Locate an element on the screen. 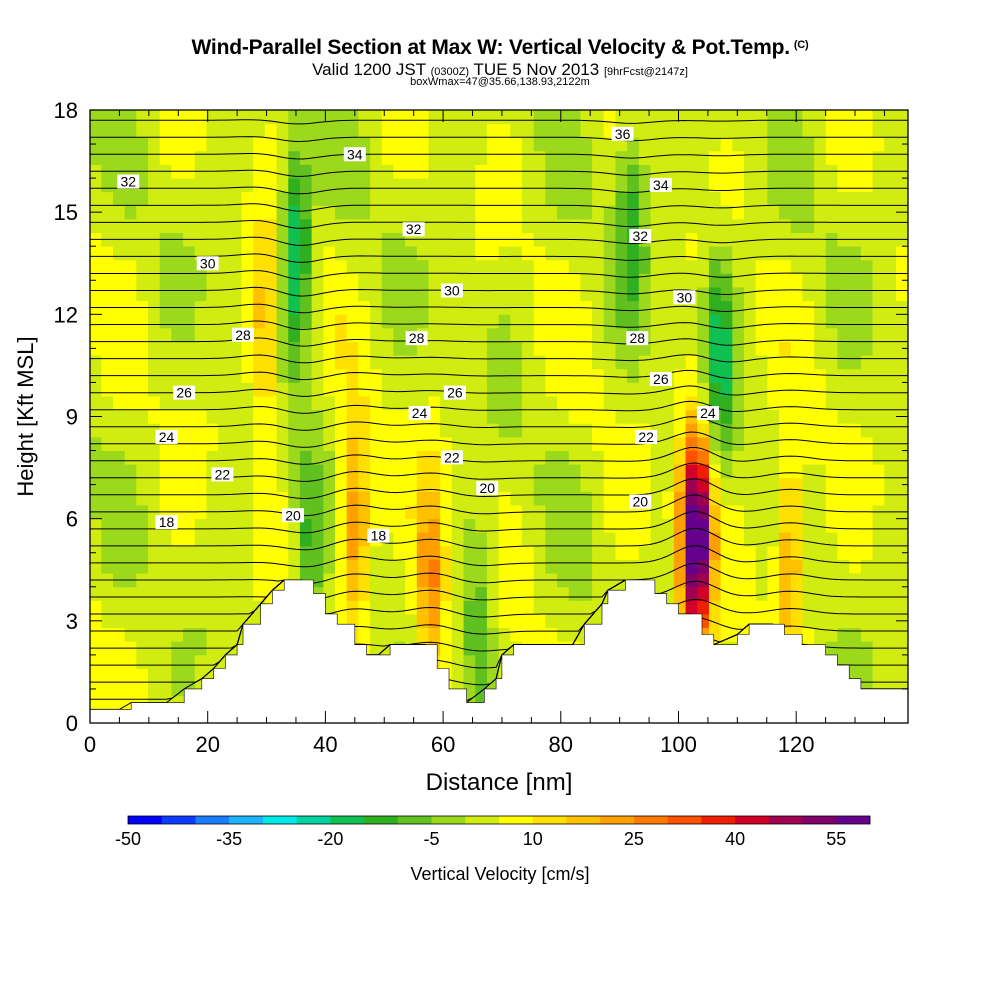 The width and height of the screenshot is (1000, 1000). colorbar-label: Vertical Velocity [cm/s] is located at coordinates (499, 874).